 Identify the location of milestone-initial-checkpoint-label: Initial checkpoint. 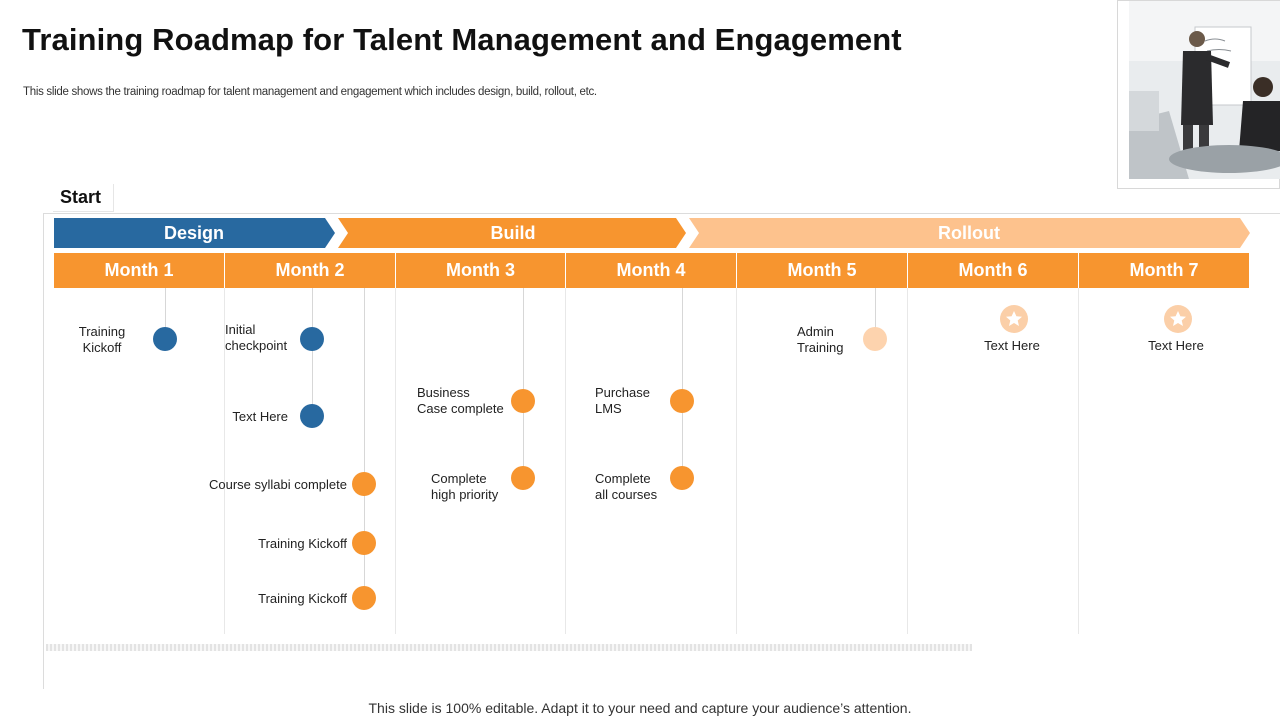
(256, 337).